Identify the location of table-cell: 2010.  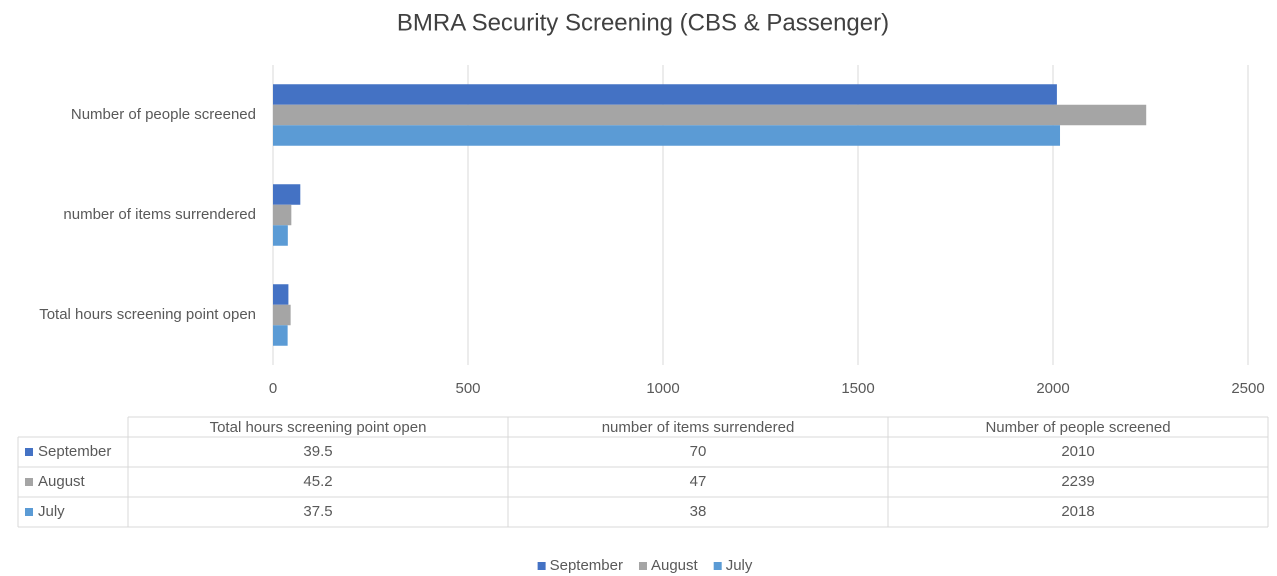
(1077, 451).